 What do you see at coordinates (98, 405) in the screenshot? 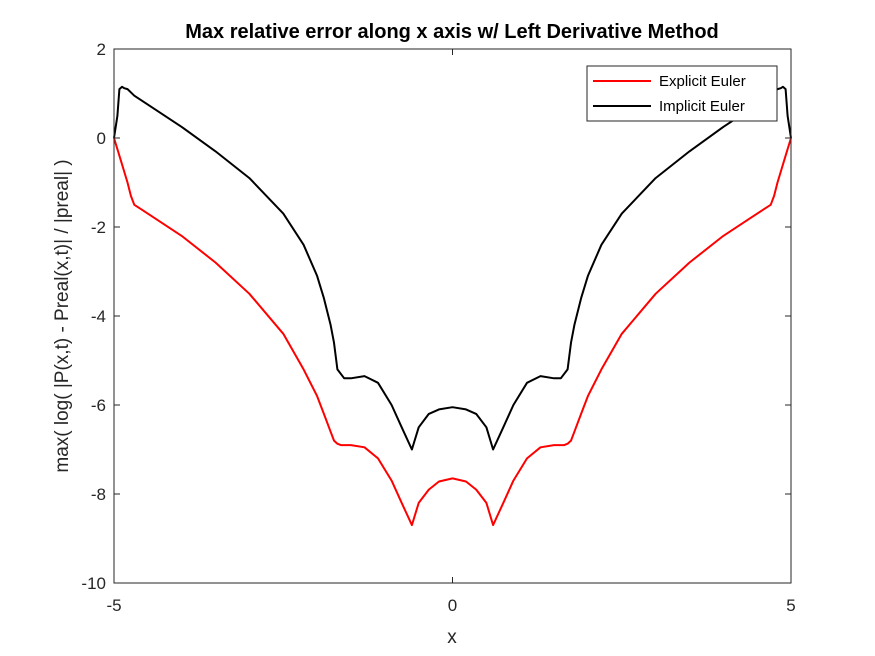
I see `y-tick-label: -6` at bounding box center [98, 405].